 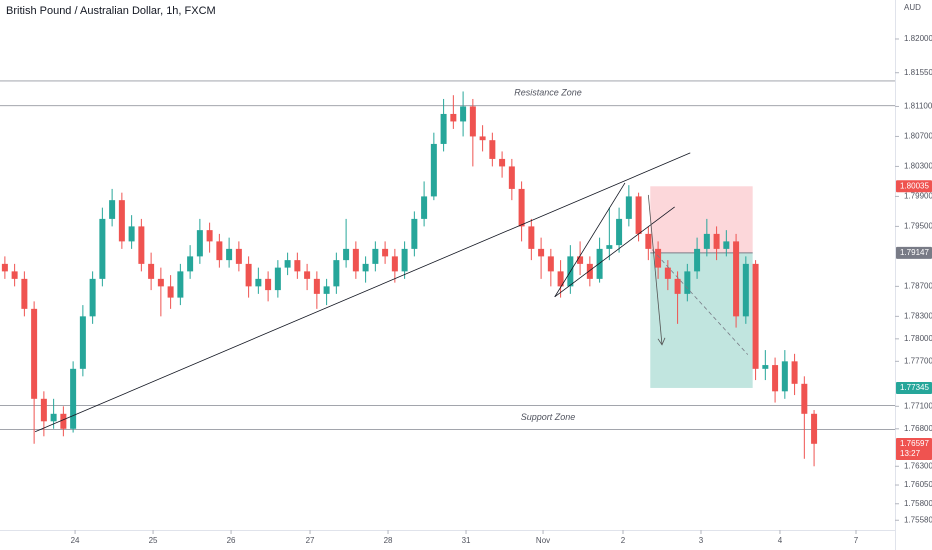 I want to click on y-tick-label: 1.79500, so click(x=918, y=226).